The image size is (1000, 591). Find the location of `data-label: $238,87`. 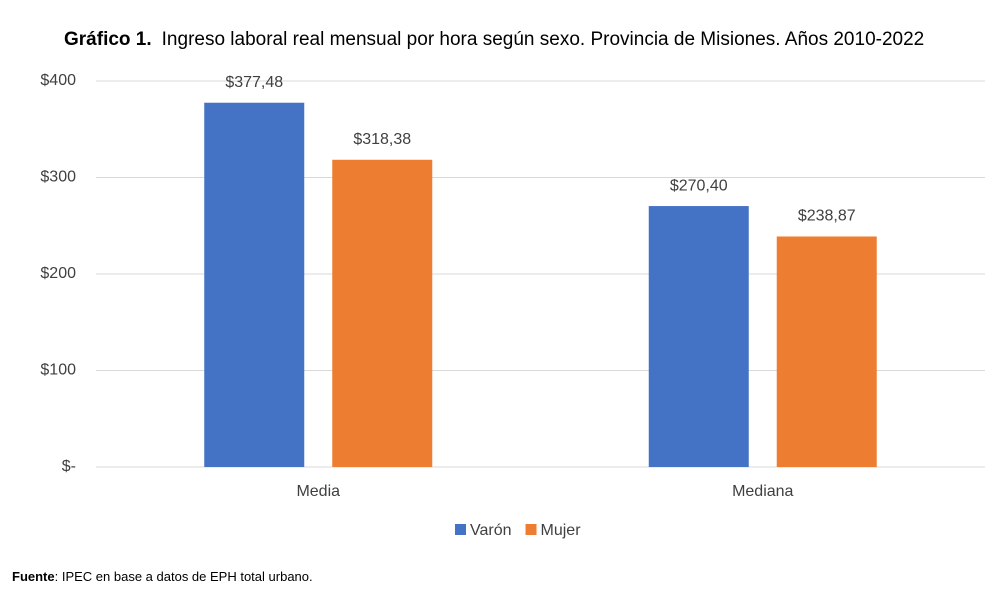

data-label: $238,87 is located at coordinates (827, 216).